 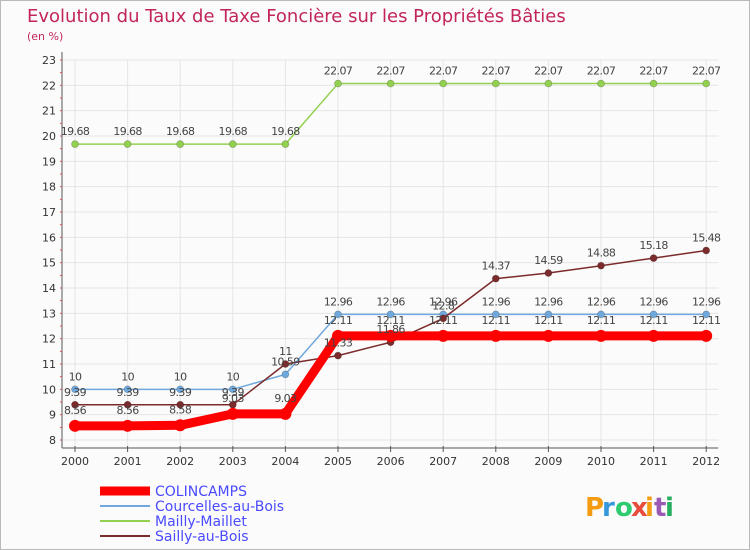 What do you see at coordinates (601, 461) in the screenshot?
I see `x-tick-label: 2010` at bounding box center [601, 461].